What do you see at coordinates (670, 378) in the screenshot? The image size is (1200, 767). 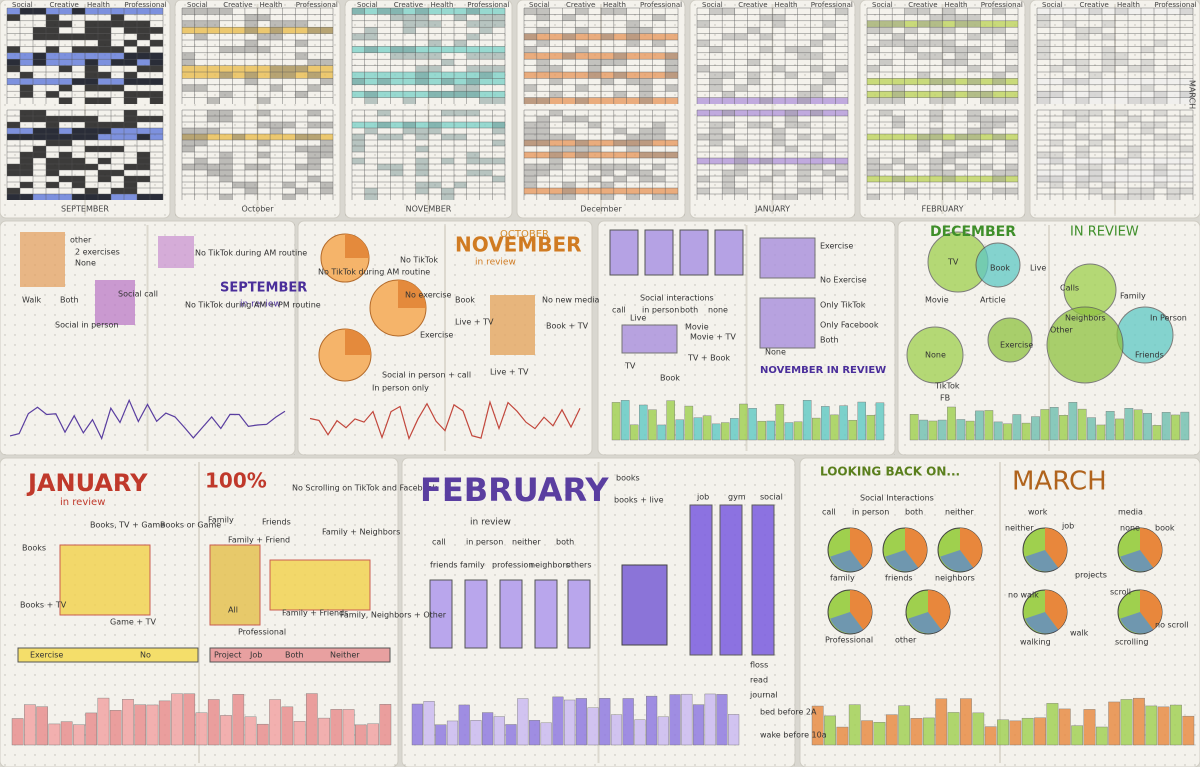 I see `label: Book` at bounding box center [670, 378].